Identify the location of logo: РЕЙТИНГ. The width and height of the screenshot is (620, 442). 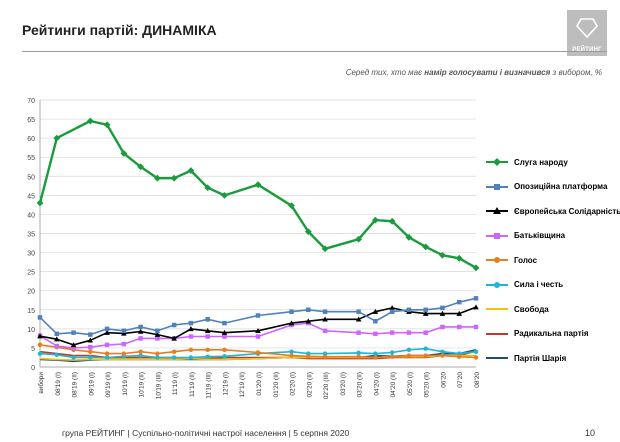
(587, 33).